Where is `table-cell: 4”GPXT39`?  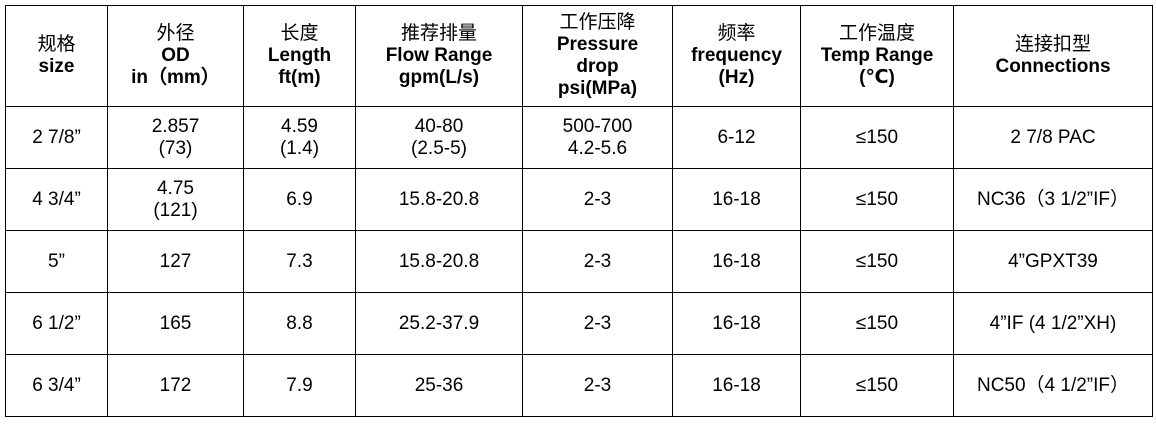 table-cell: 4”GPXT39 is located at coordinates (1053, 261).